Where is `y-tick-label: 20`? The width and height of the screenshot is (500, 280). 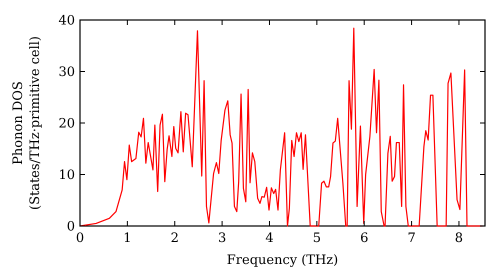
y-tick-label: 20 is located at coordinates (66, 124).